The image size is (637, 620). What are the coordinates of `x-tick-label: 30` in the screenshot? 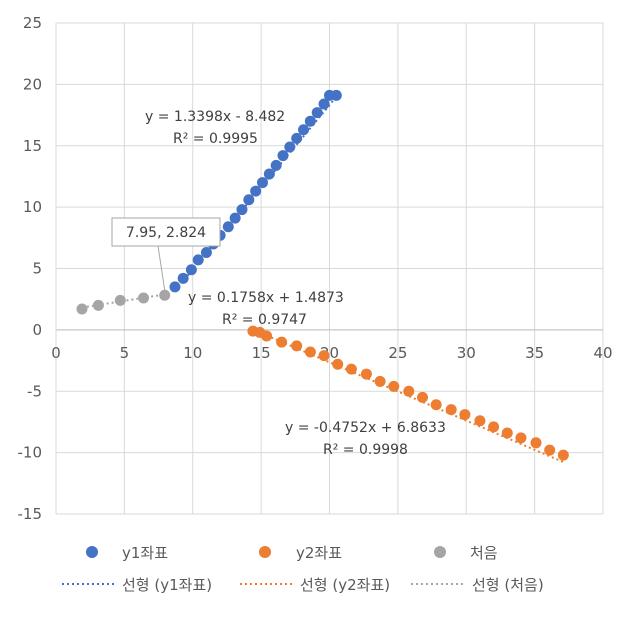 It's located at (466, 353).